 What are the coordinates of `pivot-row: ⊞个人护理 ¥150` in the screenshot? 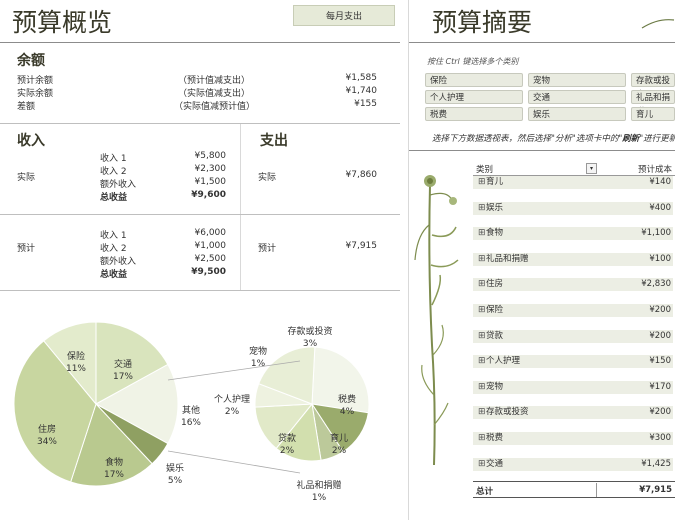 It's located at (573, 362).